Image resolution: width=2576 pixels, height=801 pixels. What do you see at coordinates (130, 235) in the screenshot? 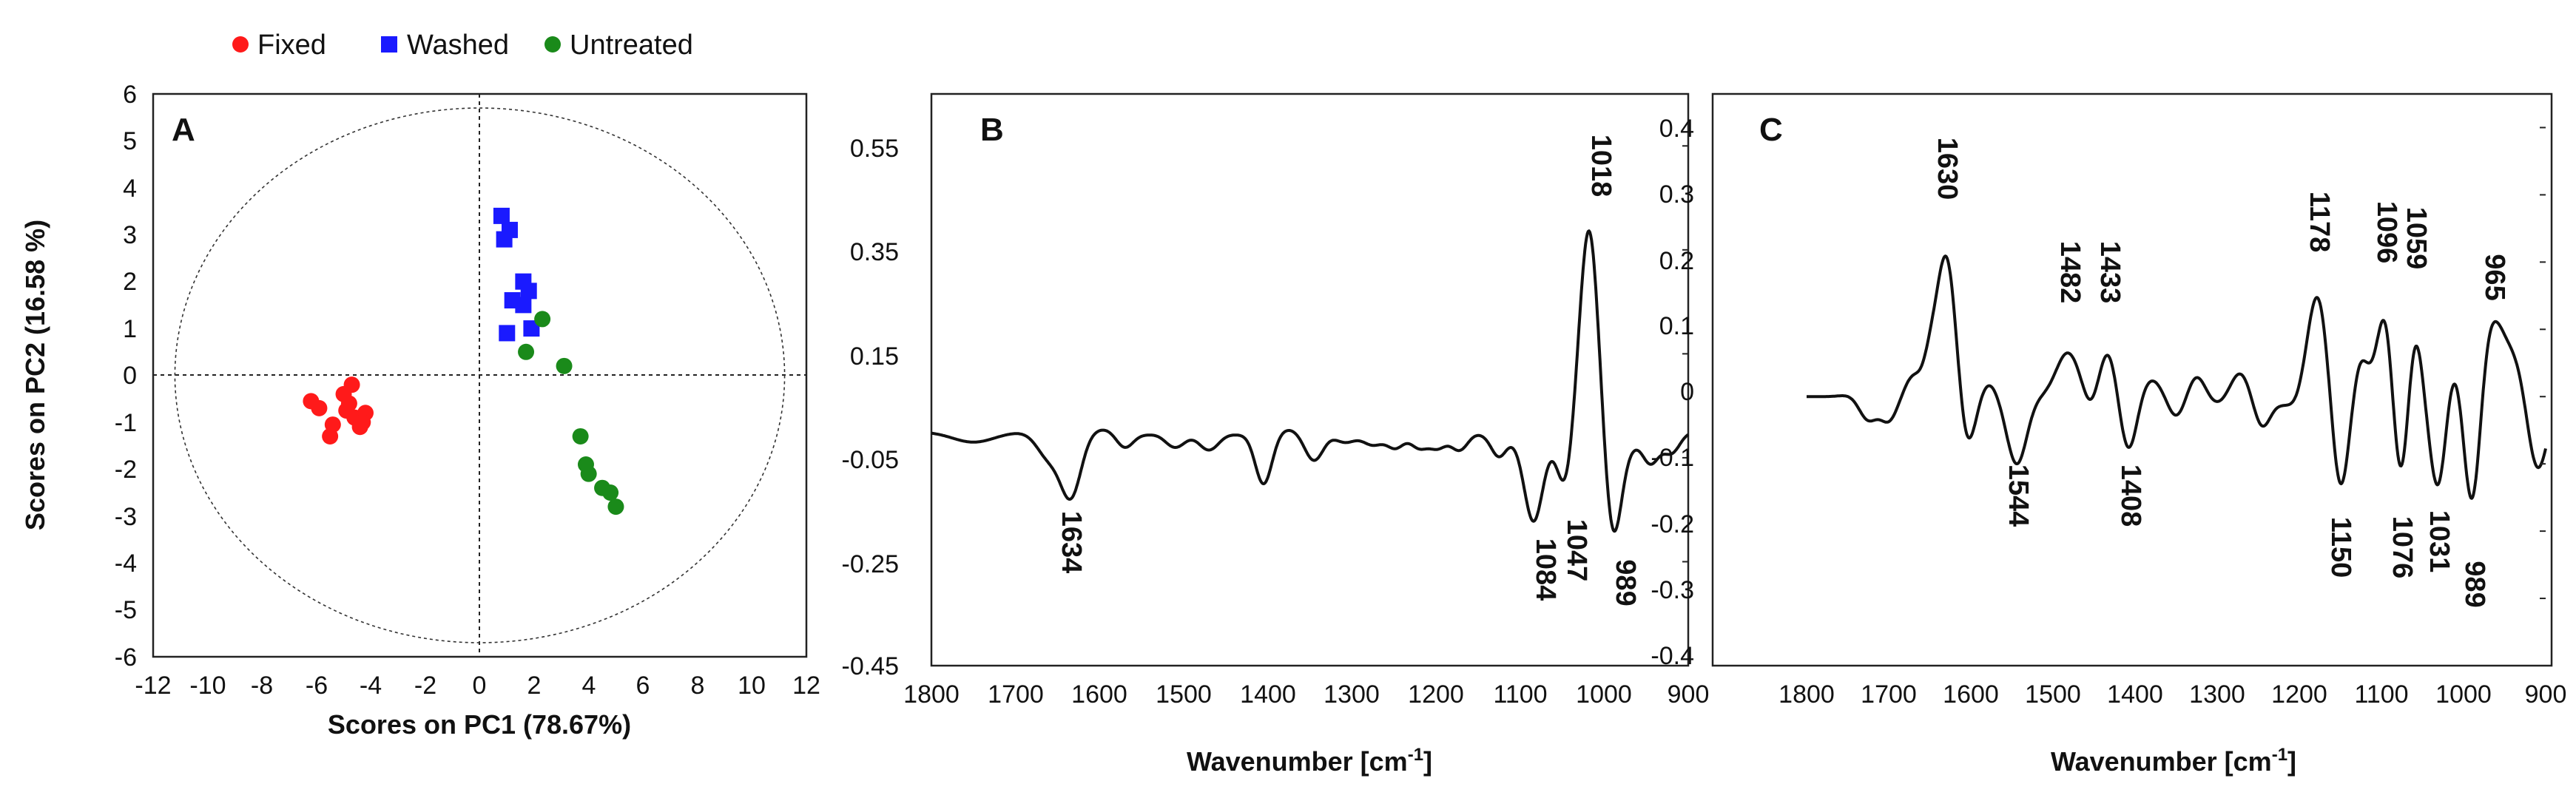
I see `y-tick-label: 3` at bounding box center [130, 235].